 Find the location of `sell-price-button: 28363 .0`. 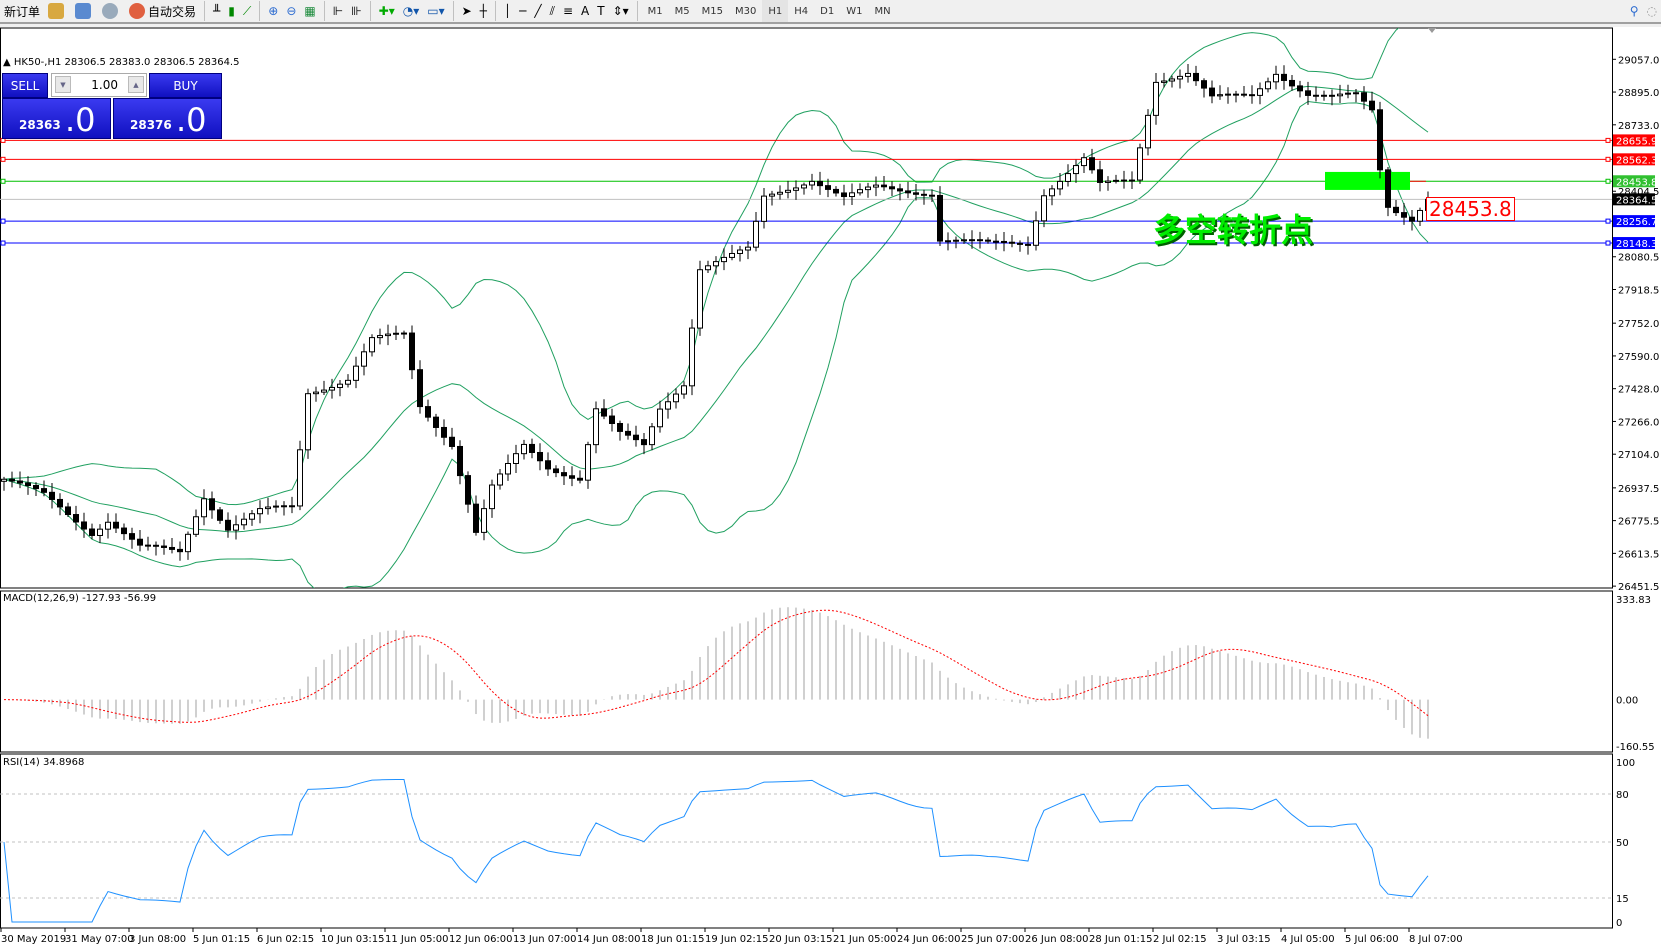

sell-price-button: 28363 .0 is located at coordinates (56, 118).